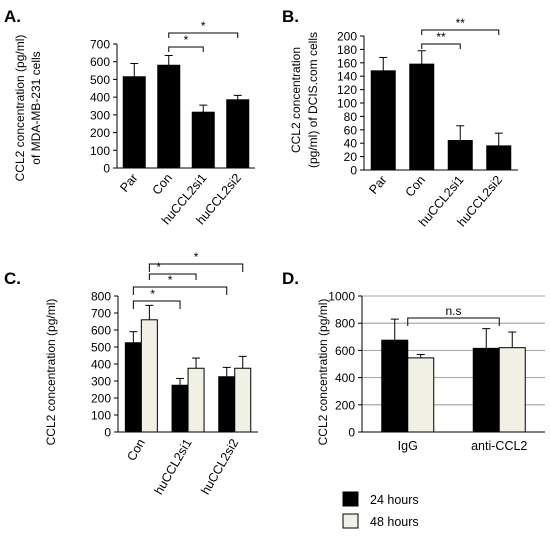 The width and height of the screenshot is (550, 542). I want to click on x-category-label: anti-CCL2, so click(499, 446).